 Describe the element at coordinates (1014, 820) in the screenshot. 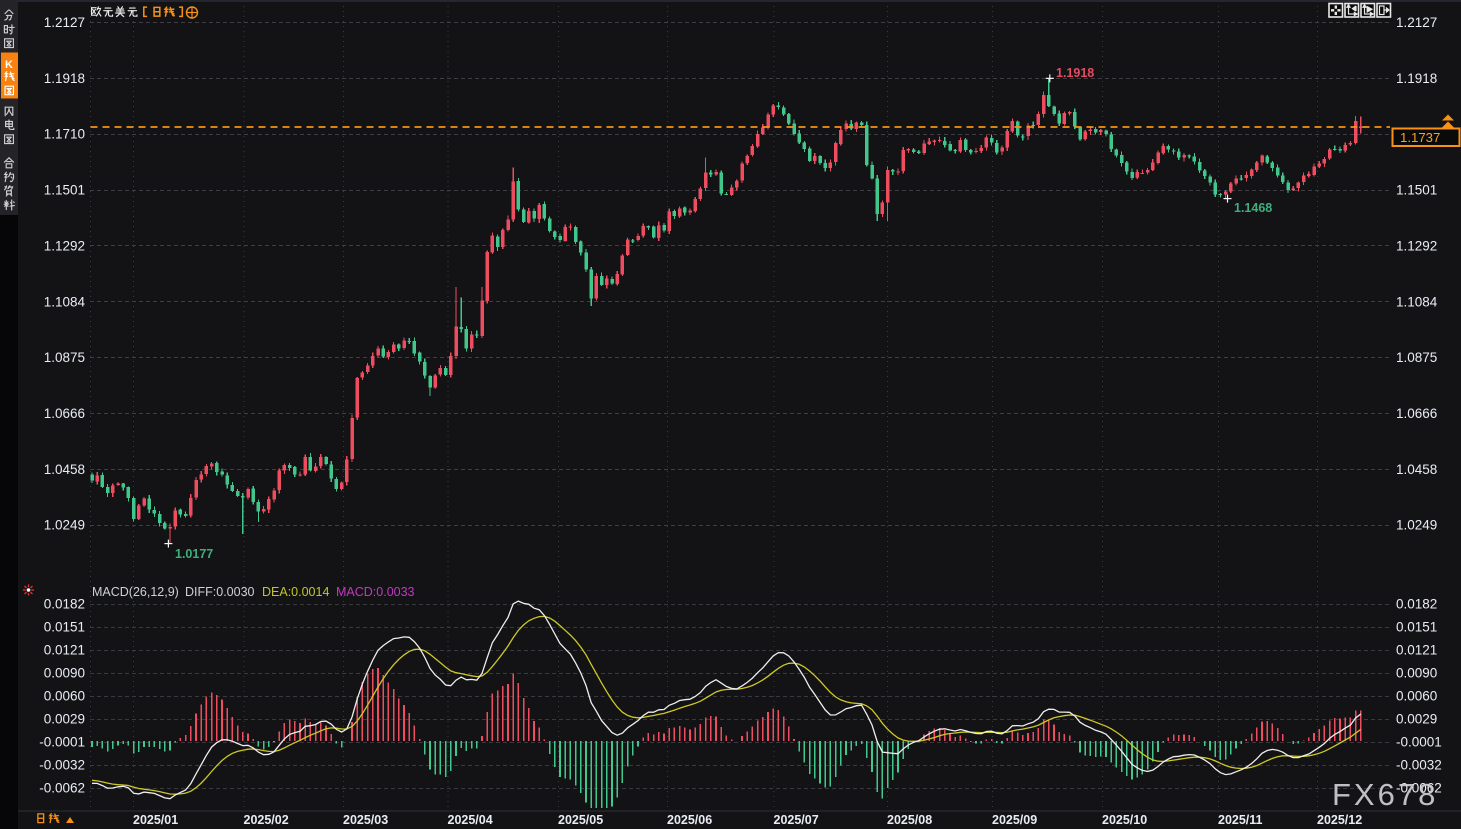

I see `svg-text: 2025/09` at that location.